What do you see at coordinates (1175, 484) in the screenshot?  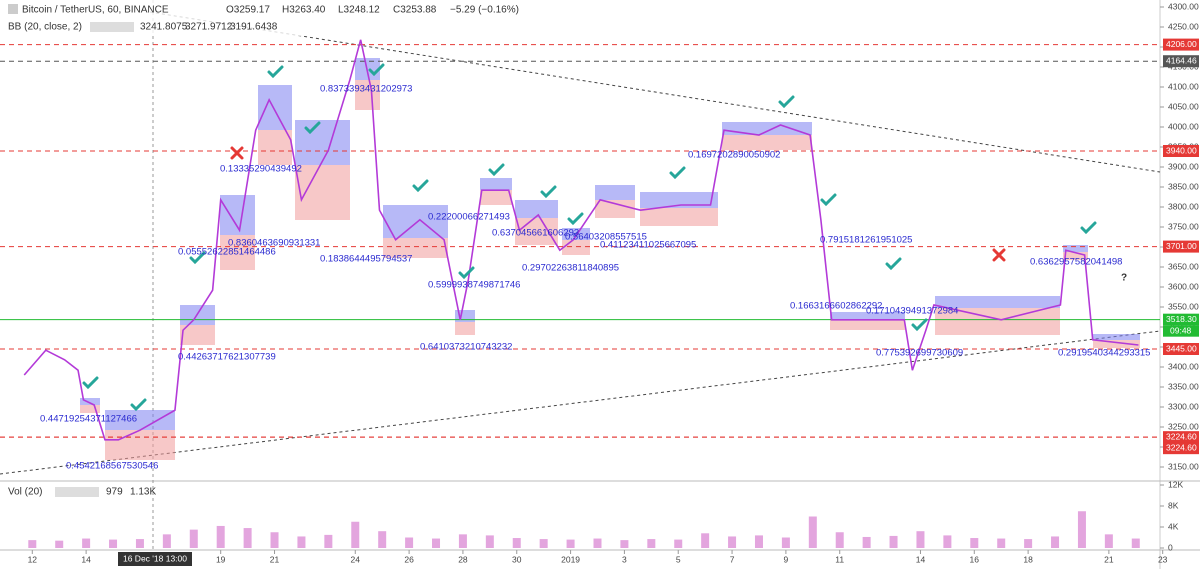 I see `y-tick-label: 12K` at bounding box center [1175, 484].